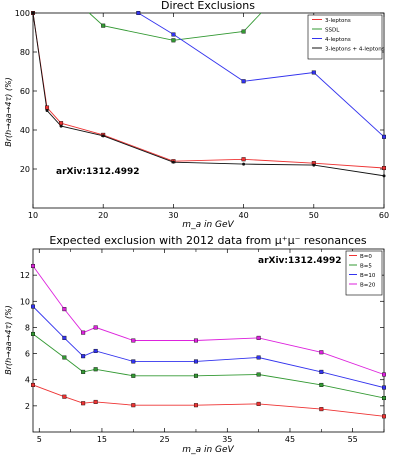  Describe the element at coordinates (208, 6) in the screenshot. I see `chart-title: Direct Exclusions` at that location.